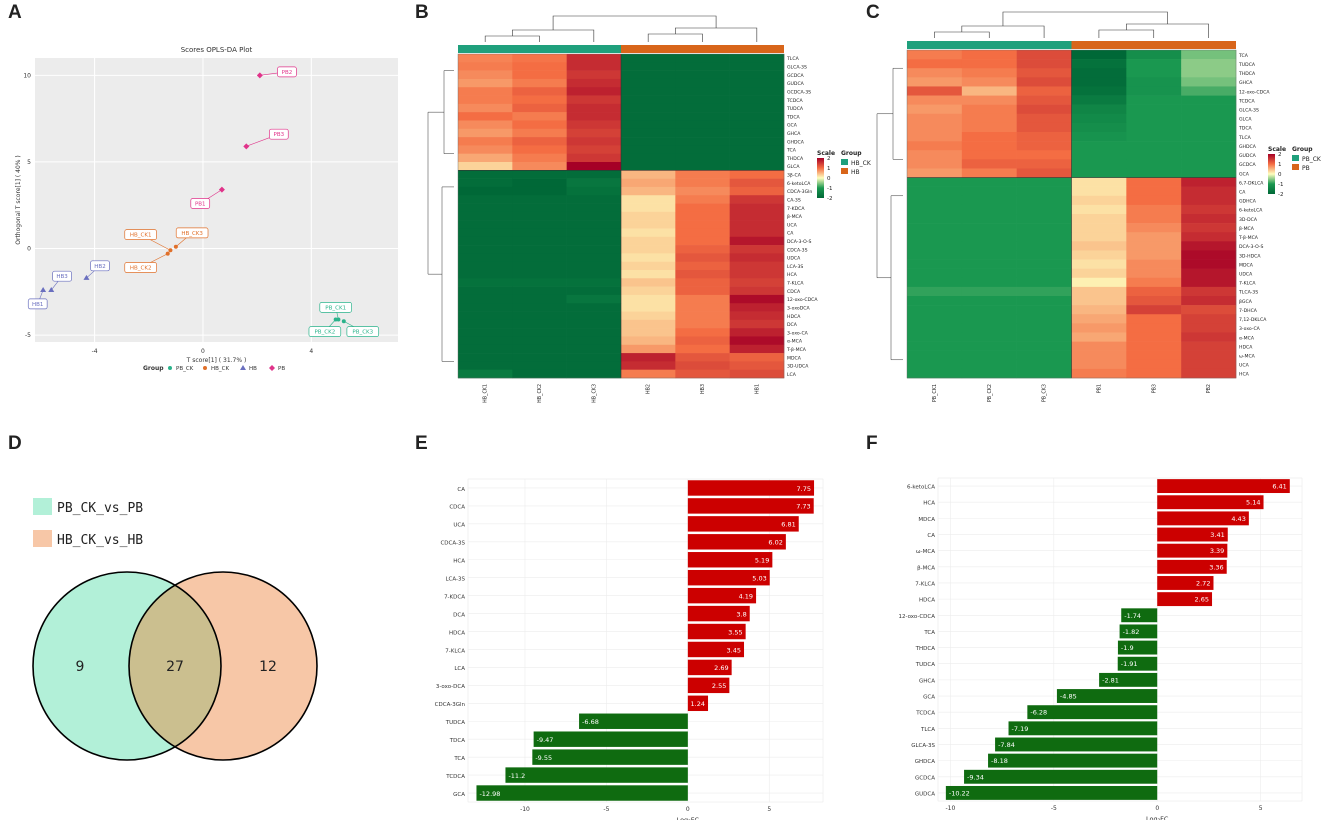  I want to click on bar-value-label: -12.98, so click(489, 794).